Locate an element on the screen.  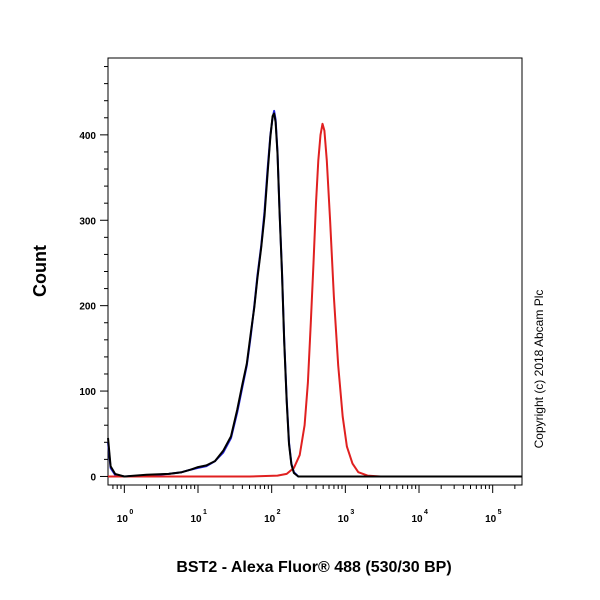
x-tick-exponent: 3 is located at coordinates (352, 512).